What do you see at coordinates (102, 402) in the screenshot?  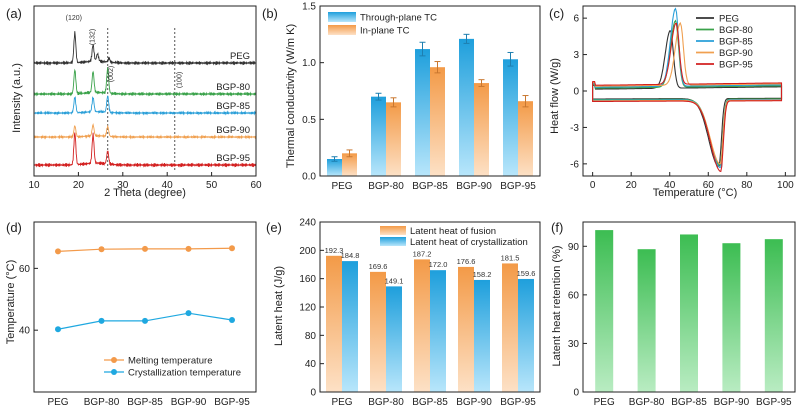 I see `temp-x-tick-label: BGP-80` at bounding box center [102, 402].